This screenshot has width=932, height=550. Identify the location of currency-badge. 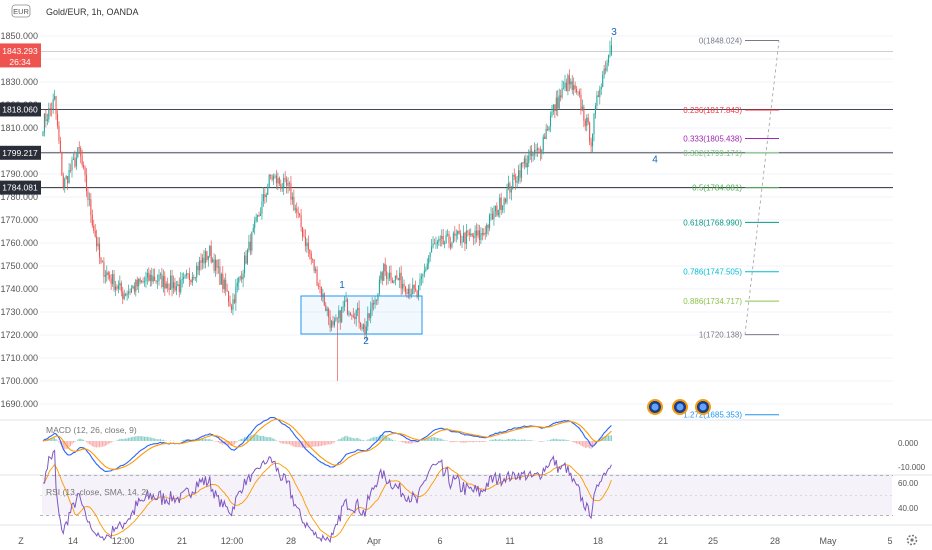
(21, 11).